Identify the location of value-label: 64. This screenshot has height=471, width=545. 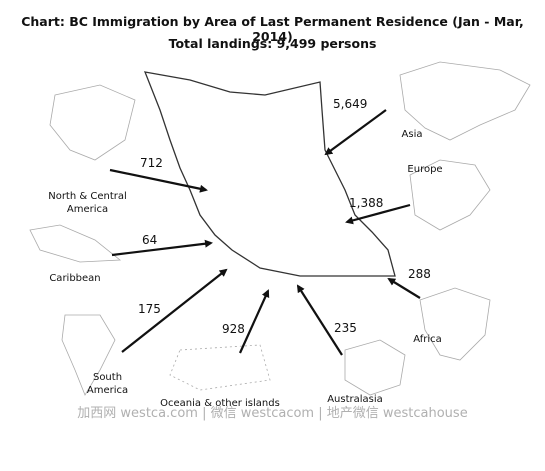
(150, 240).